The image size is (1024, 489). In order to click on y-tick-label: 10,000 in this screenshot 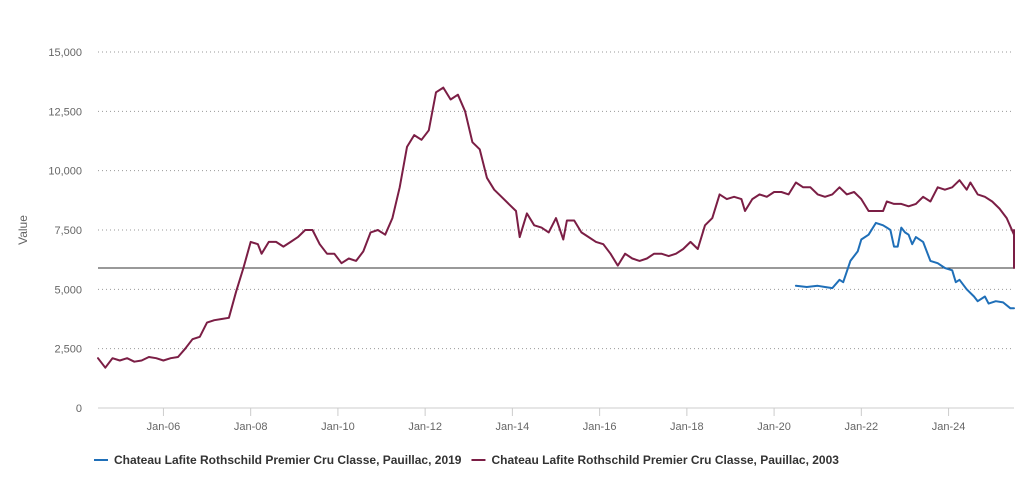, I will do `click(65, 172)`.